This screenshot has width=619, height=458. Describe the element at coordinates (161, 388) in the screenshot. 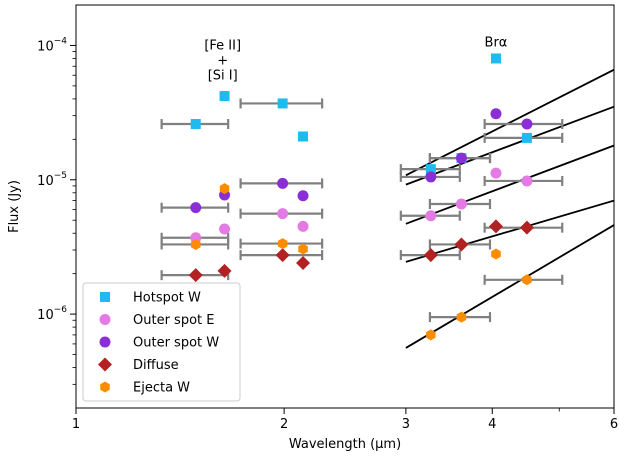

I see `legend-label: Ejecta W` at that location.